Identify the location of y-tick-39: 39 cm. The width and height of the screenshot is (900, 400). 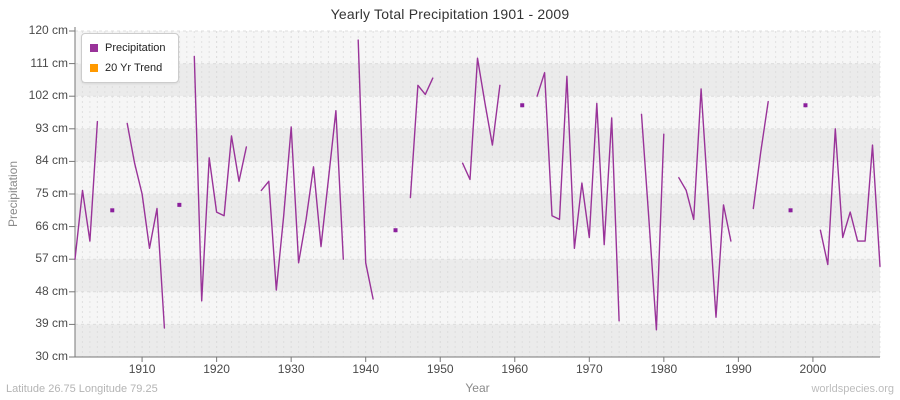
(51, 323).